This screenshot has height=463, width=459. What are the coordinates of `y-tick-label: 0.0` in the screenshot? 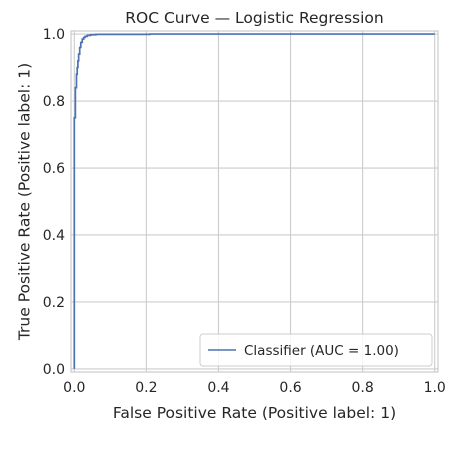 It's located at (54, 370).